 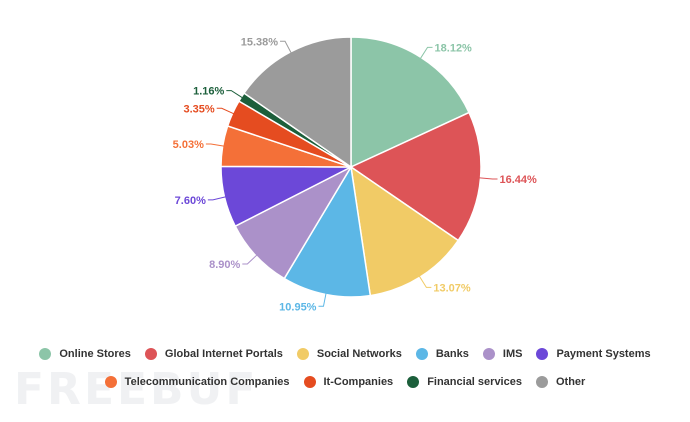 I want to click on data-label-it-companies: 3.35%, so click(x=199, y=109).